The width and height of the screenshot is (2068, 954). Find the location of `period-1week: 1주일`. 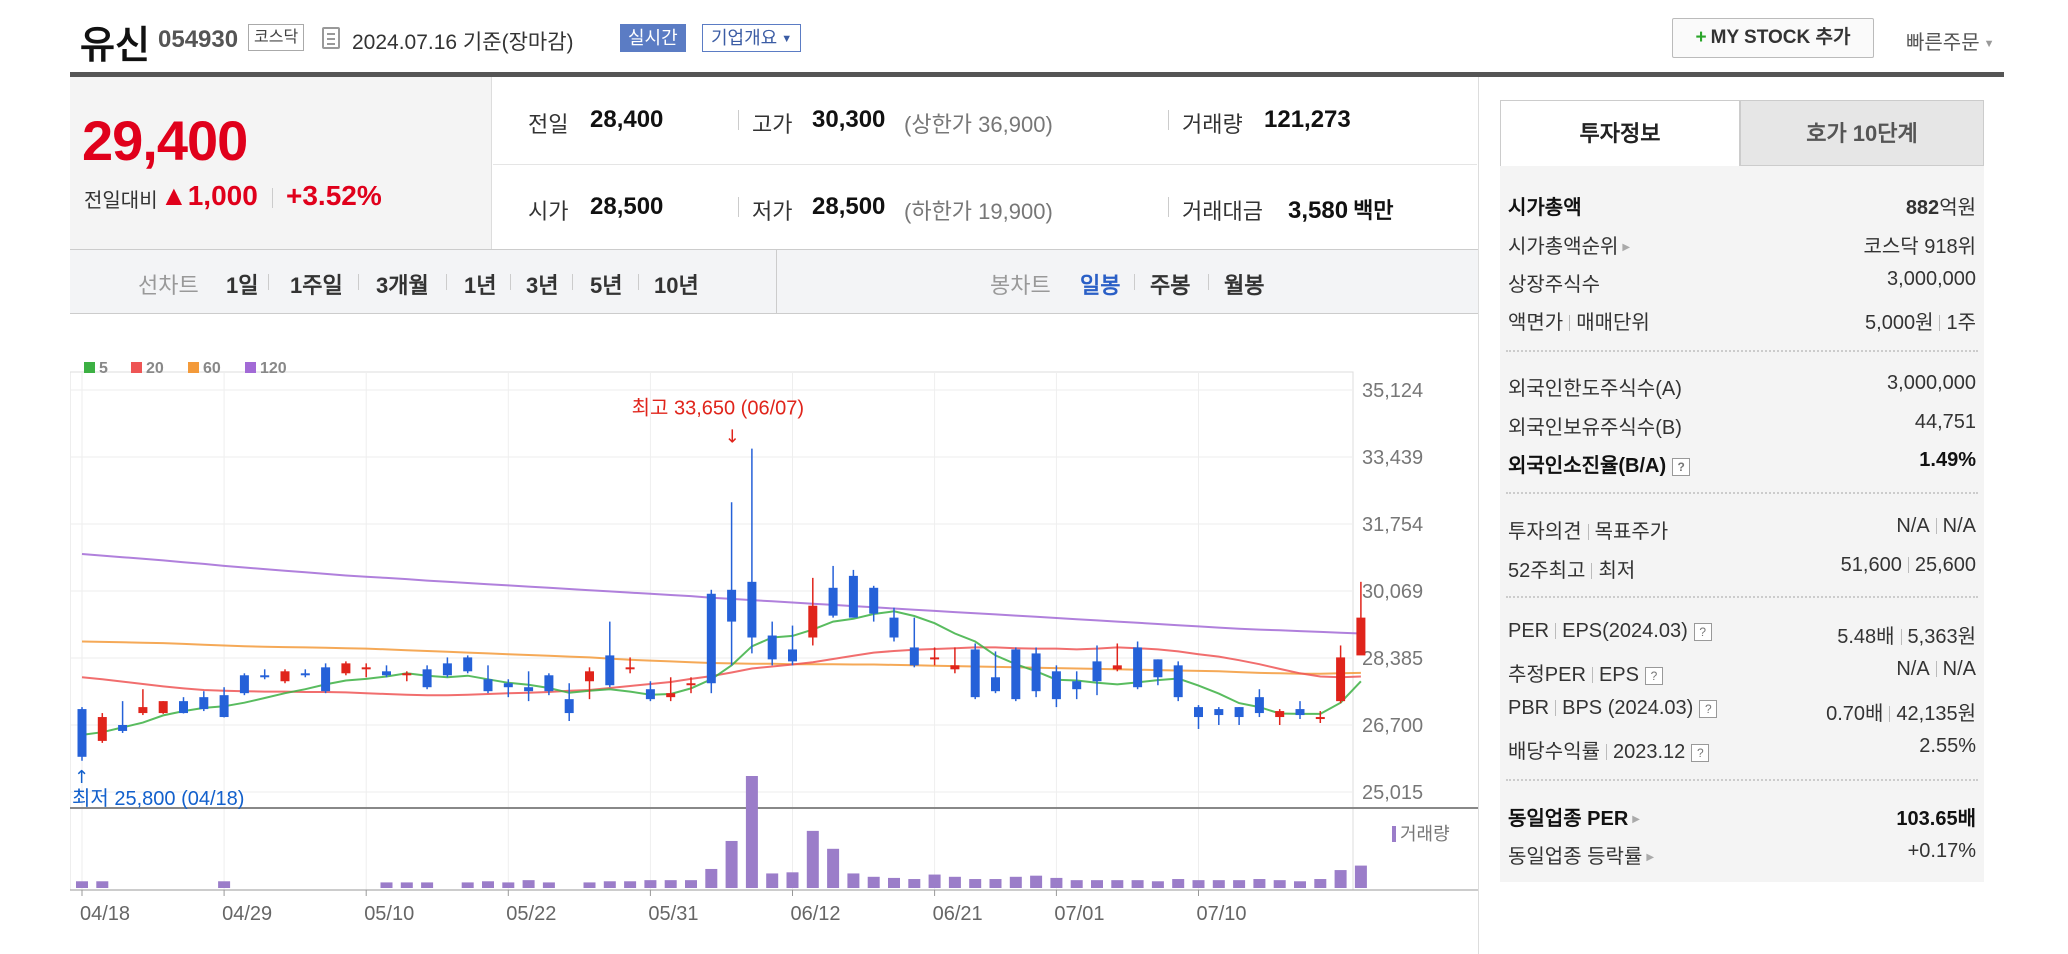

period-1week: 1주일 is located at coordinates (316, 285).